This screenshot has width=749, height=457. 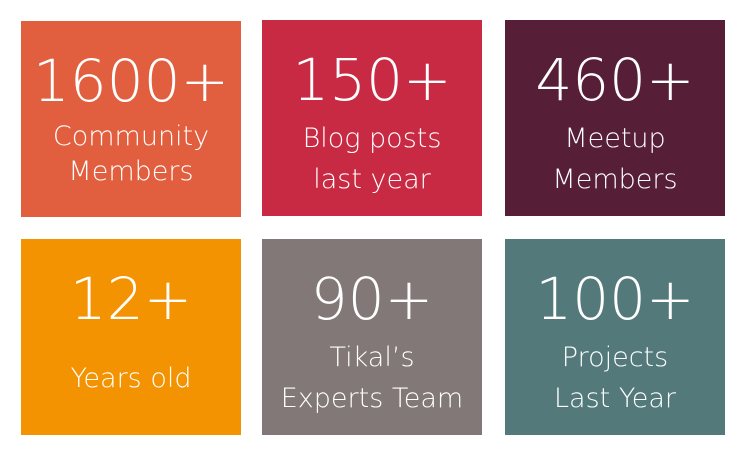 I want to click on stat-tile-meetup-members: 460+ Meetup Members, so click(x=615, y=118).